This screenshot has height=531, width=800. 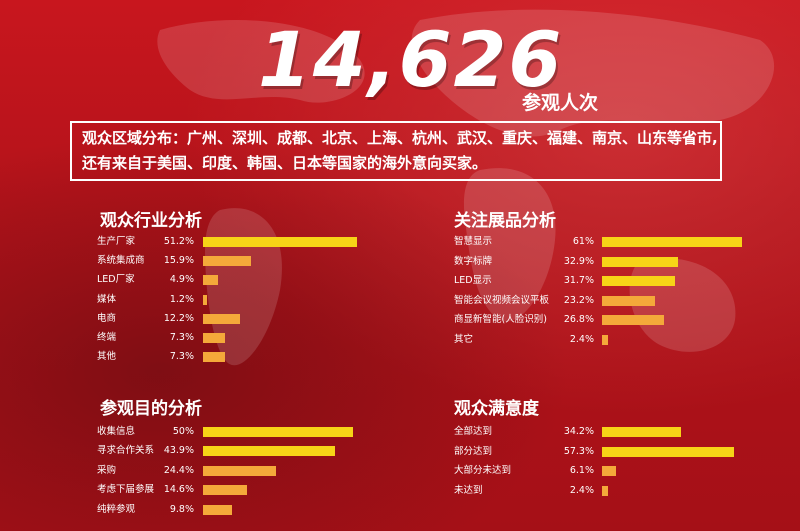 I want to click on category-label: 商显新智能(人脸识别), so click(x=500, y=320).